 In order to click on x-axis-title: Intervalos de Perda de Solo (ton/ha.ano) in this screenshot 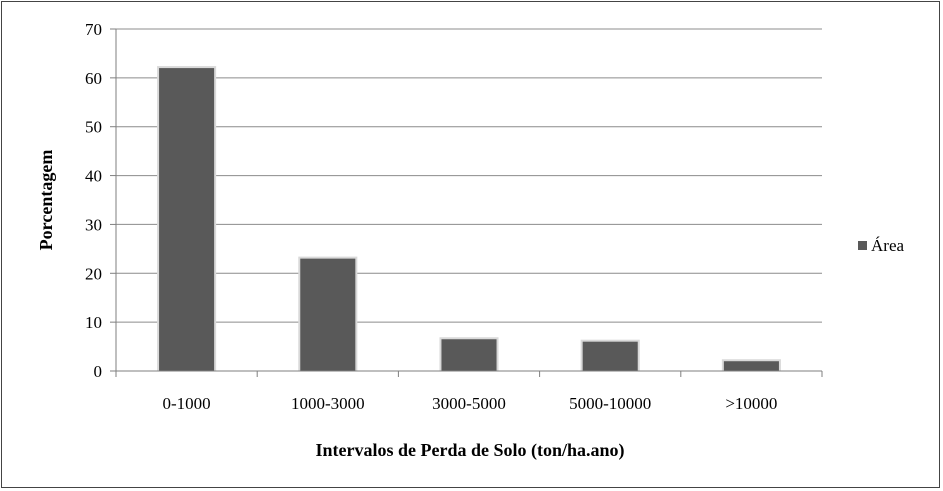, I will do `click(469, 450)`.